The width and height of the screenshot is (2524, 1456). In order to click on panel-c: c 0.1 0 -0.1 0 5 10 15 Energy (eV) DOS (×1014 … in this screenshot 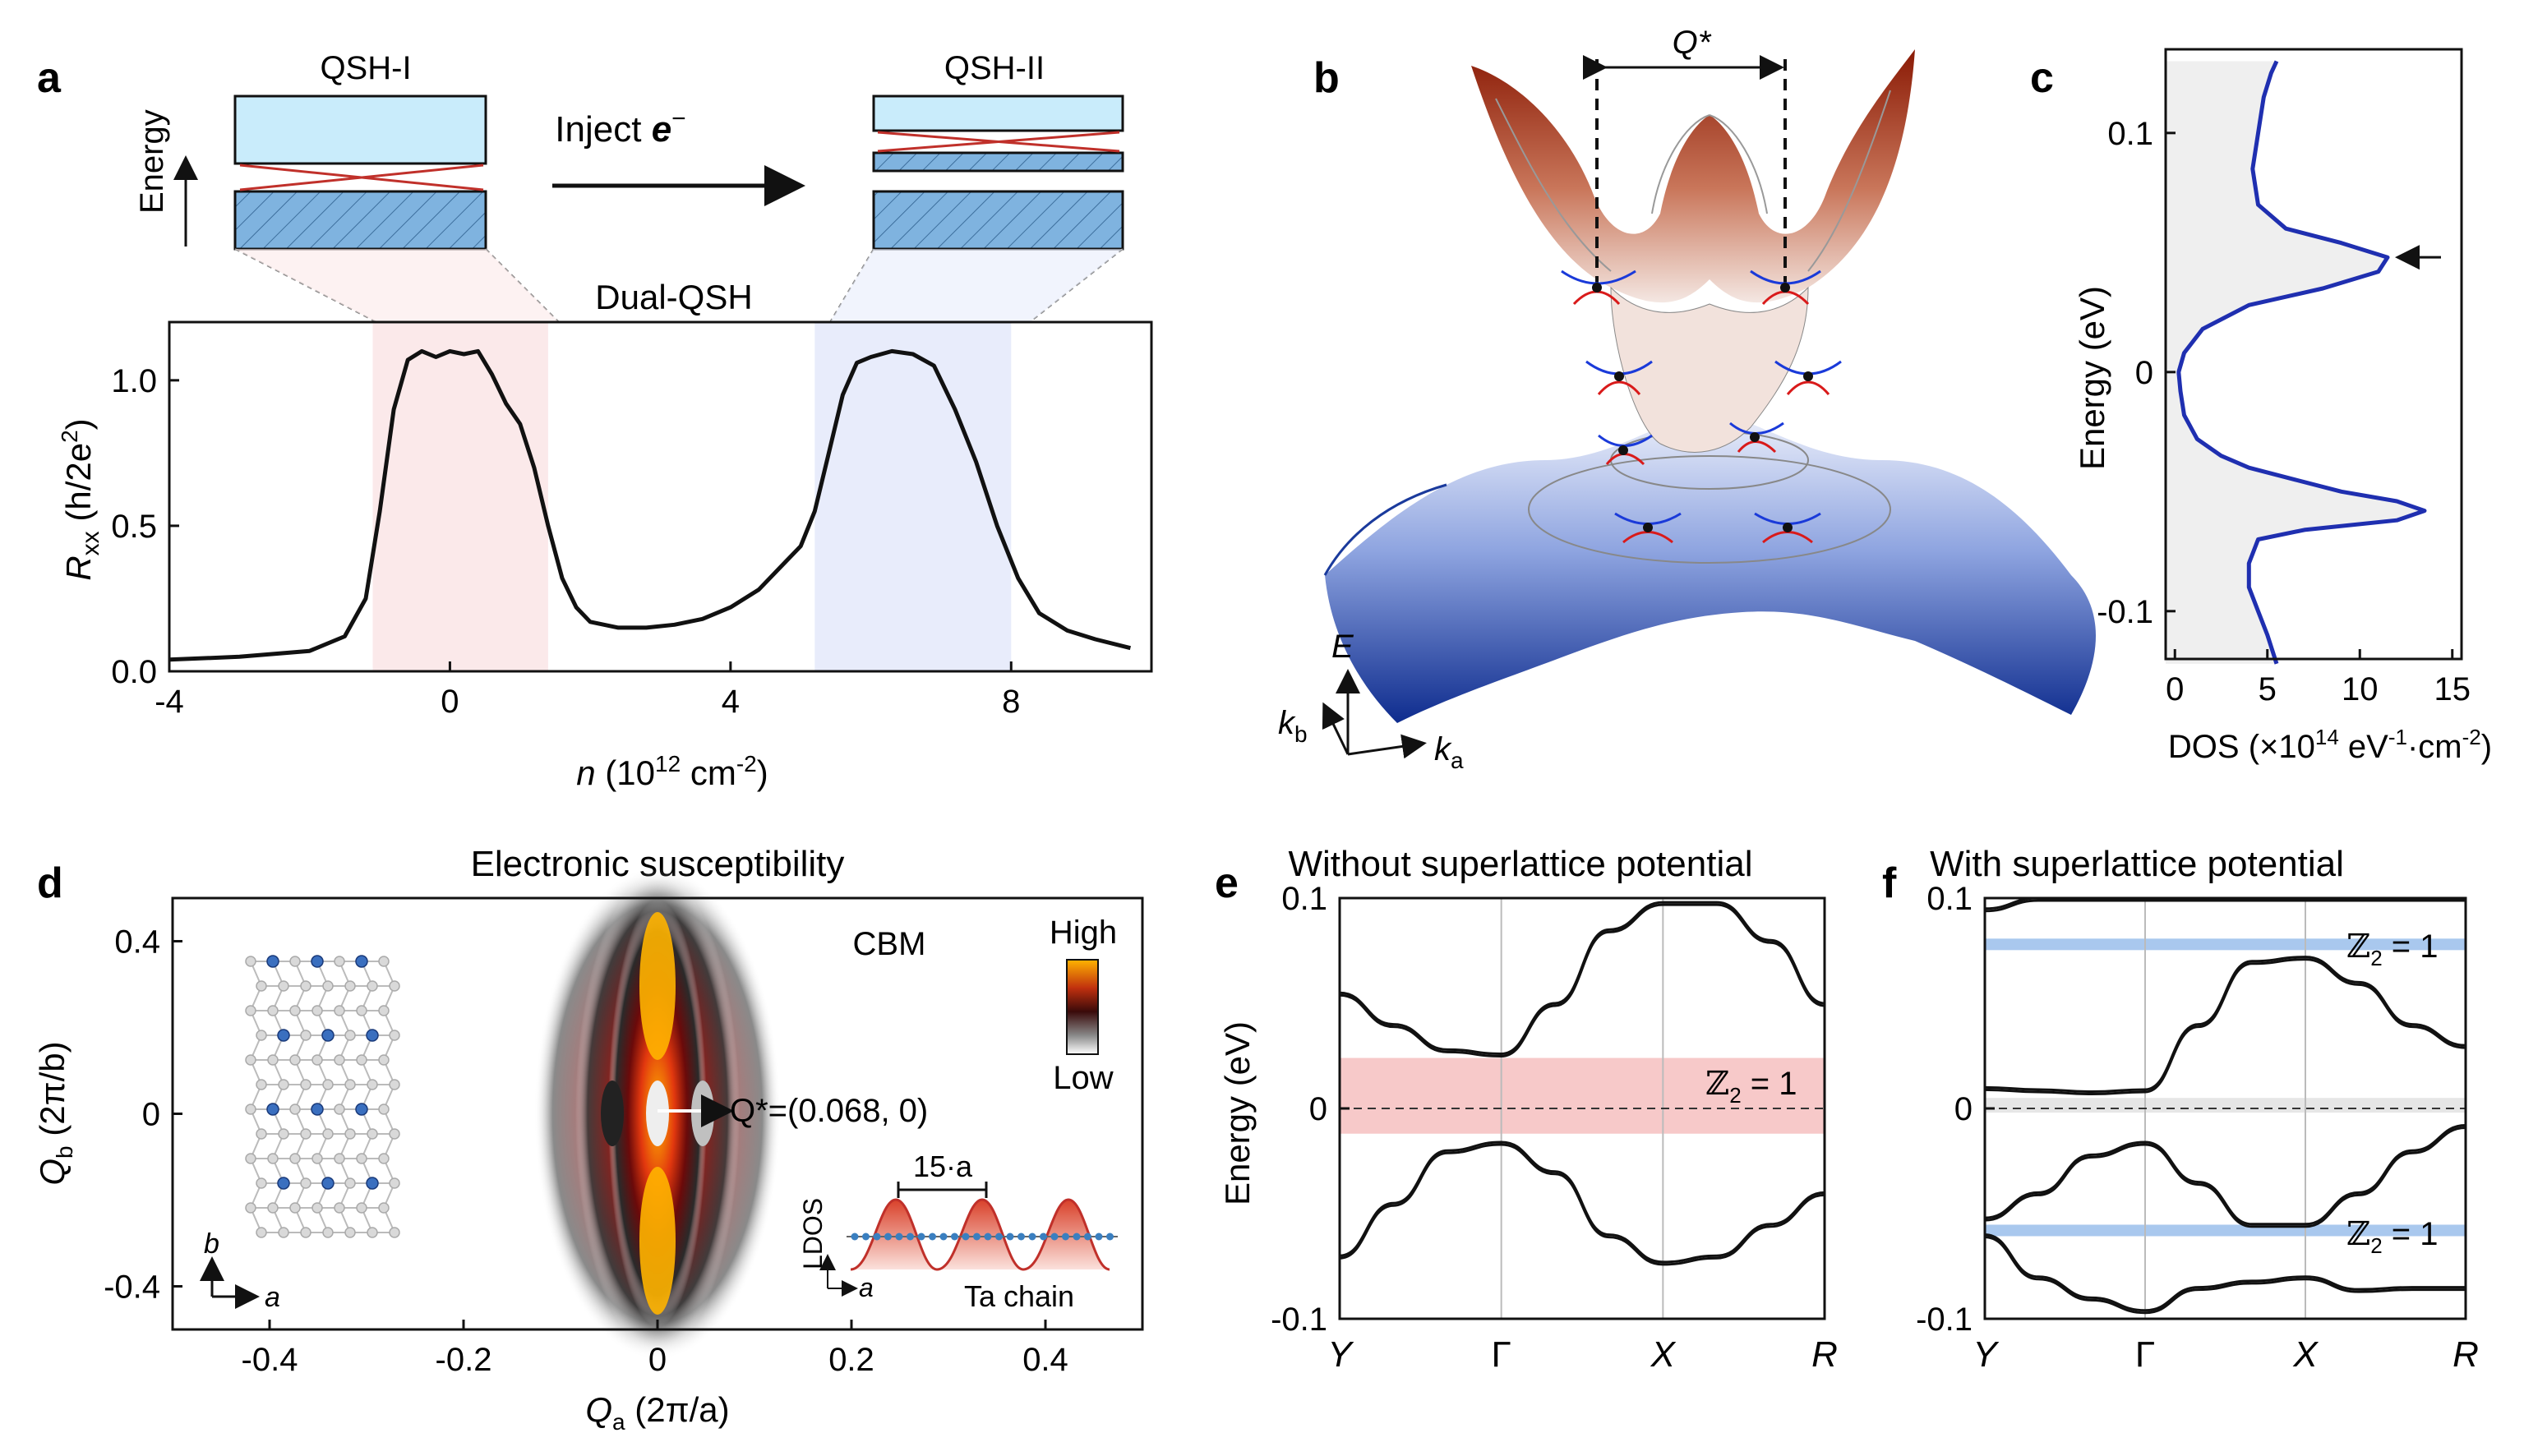, I will do `click(2261, 406)`.